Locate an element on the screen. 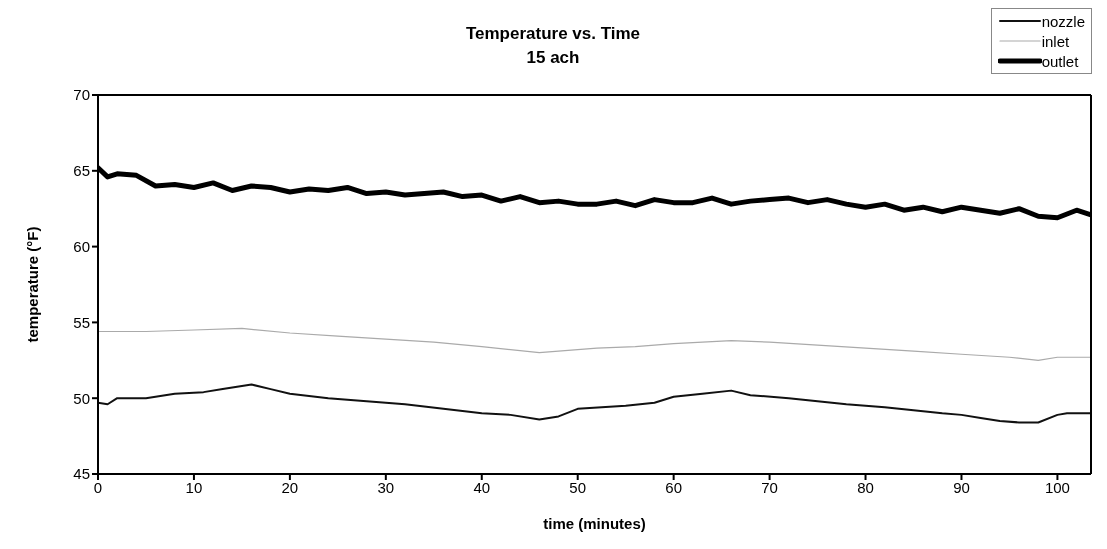  y-tick-label: 60 is located at coordinates (81, 246).